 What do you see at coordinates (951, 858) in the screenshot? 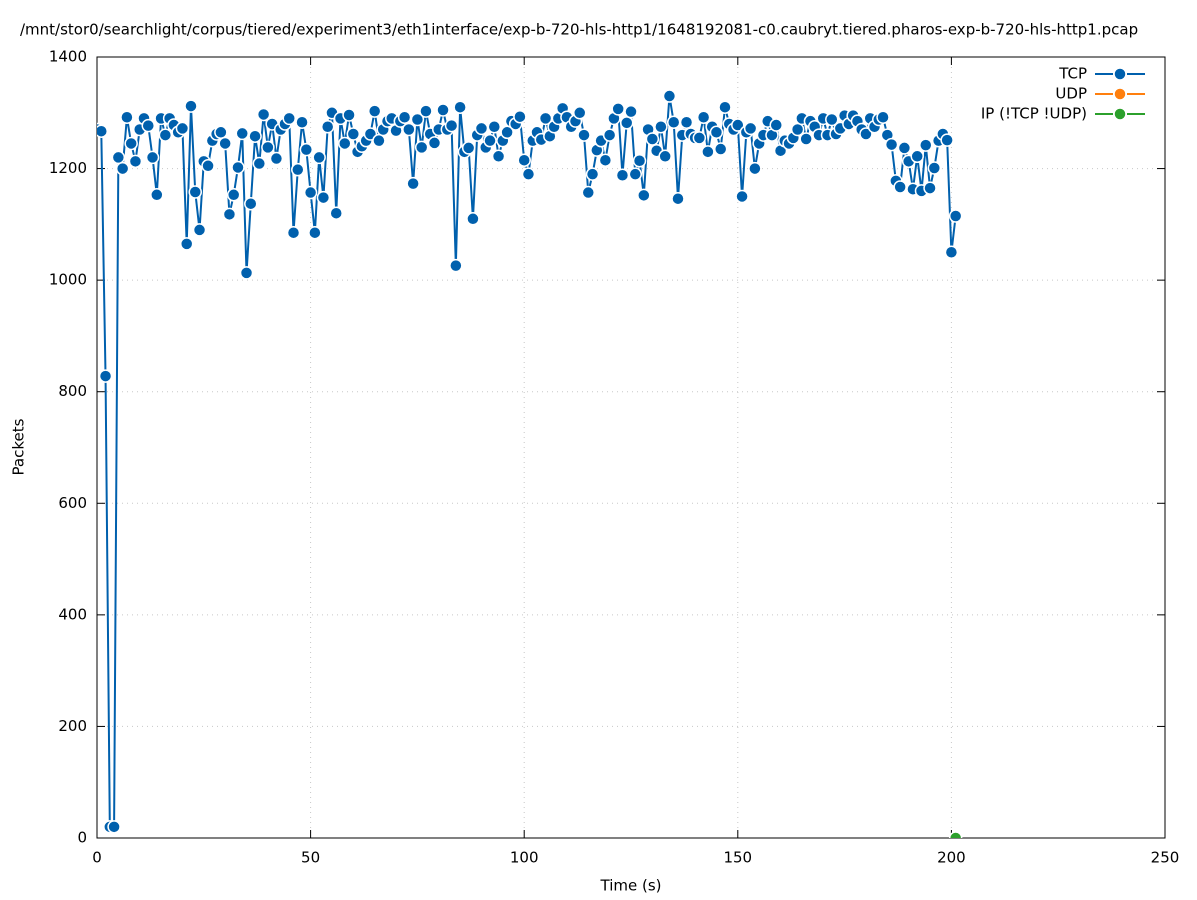
I see `x-tick-label: 200` at bounding box center [951, 858].